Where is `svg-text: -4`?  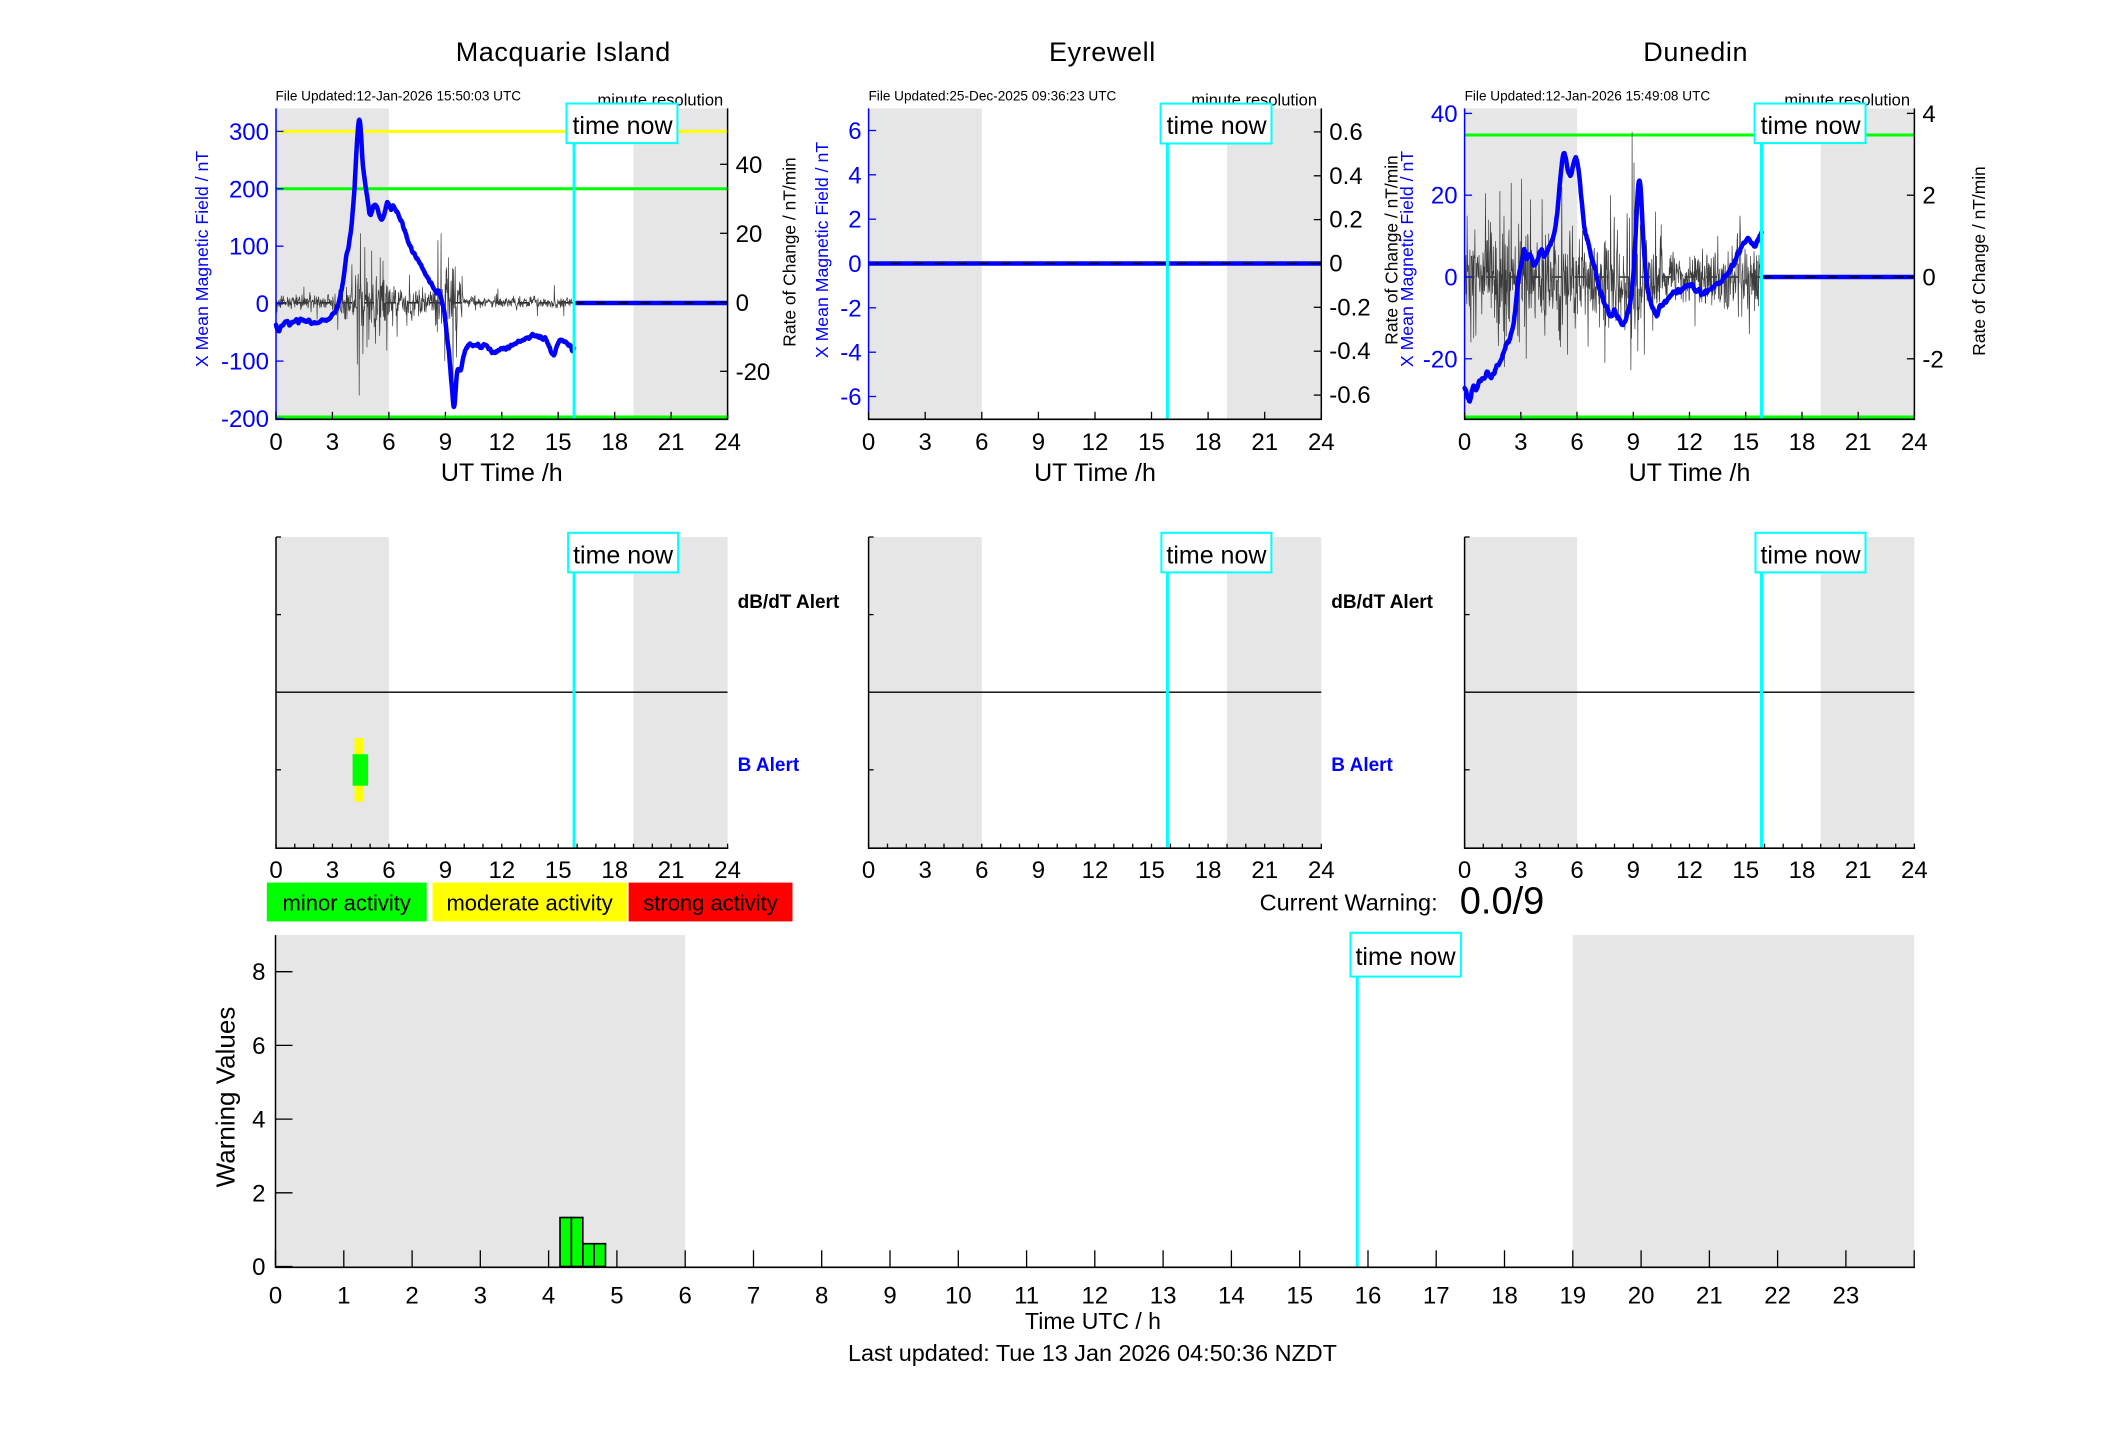 svg-text: -4 is located at coordinates (850, 353).